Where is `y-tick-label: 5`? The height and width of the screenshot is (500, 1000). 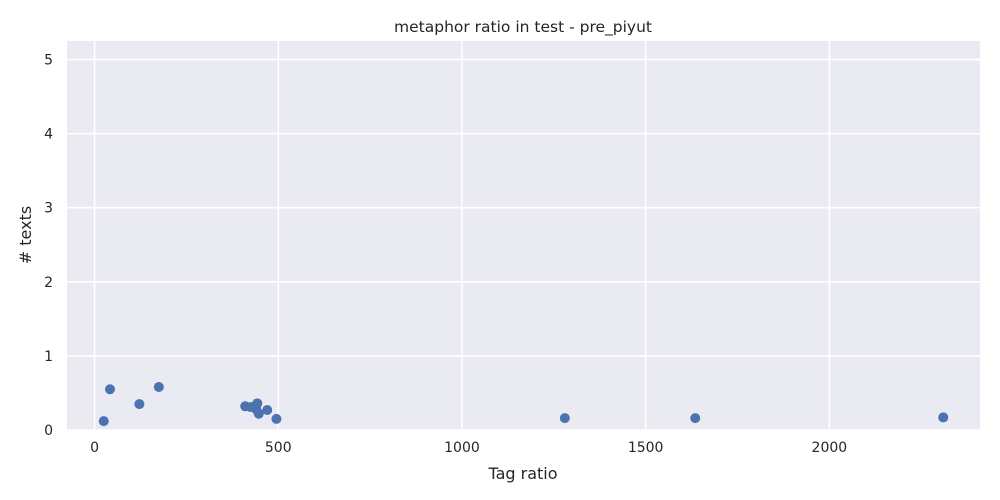
y-tick-label: 5 is located at coordinates (48, 61).